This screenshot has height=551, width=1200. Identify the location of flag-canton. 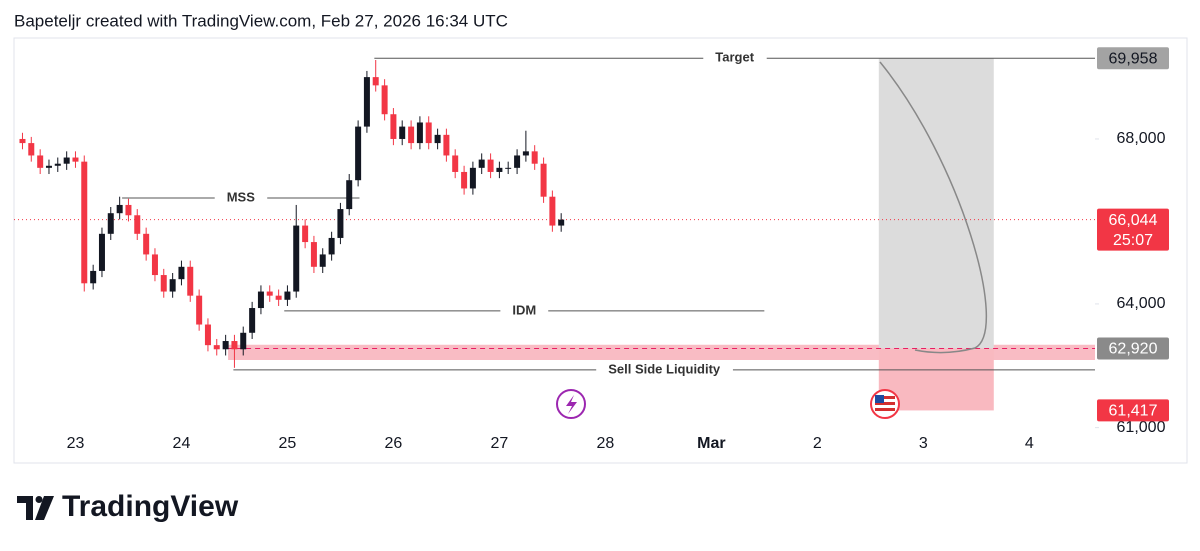
(879, 399).